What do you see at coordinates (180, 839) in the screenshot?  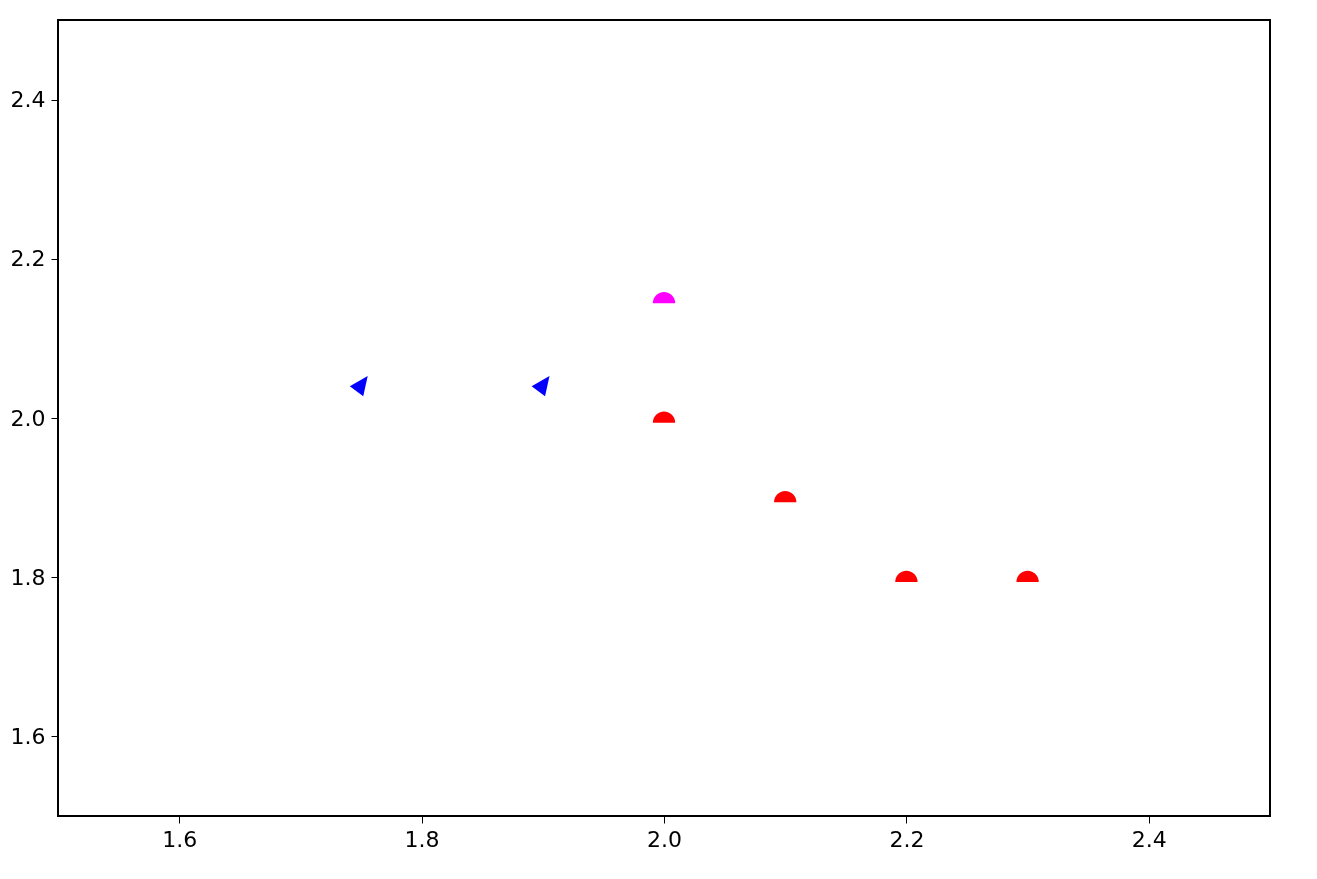 I see `x-tick-label: 1.6` at bounding box center [180, 839].